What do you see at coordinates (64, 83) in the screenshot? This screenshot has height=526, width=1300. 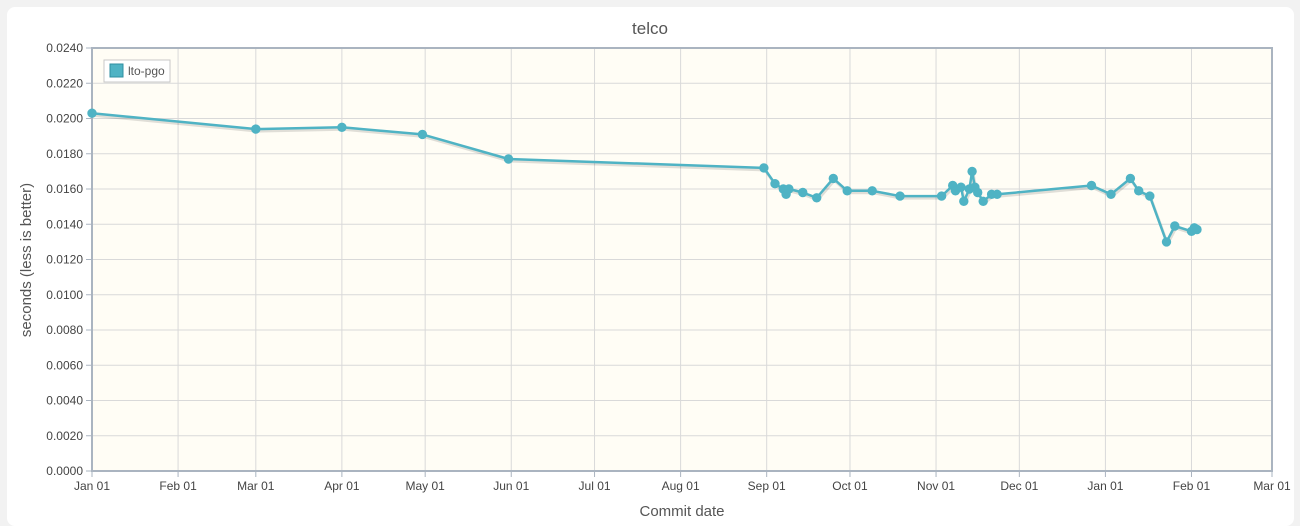 I see `y-tick-label: 0.0220` at bounding box center [64, 83].